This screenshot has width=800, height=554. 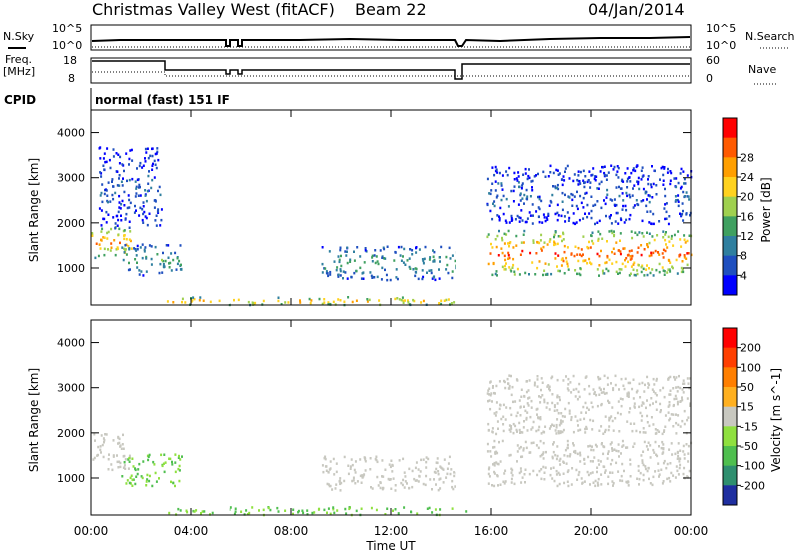 What do you see at coordinates (225, 207) in the screenshot?
I see `data-gap` at bounding box center [225, 207].